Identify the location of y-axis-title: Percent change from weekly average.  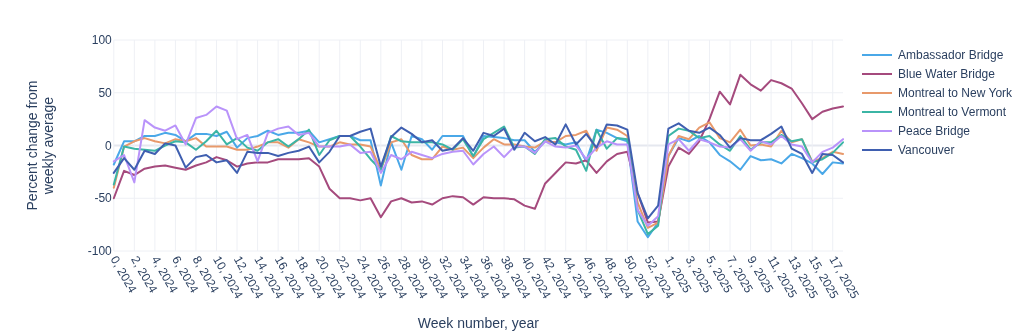
(40, 145).